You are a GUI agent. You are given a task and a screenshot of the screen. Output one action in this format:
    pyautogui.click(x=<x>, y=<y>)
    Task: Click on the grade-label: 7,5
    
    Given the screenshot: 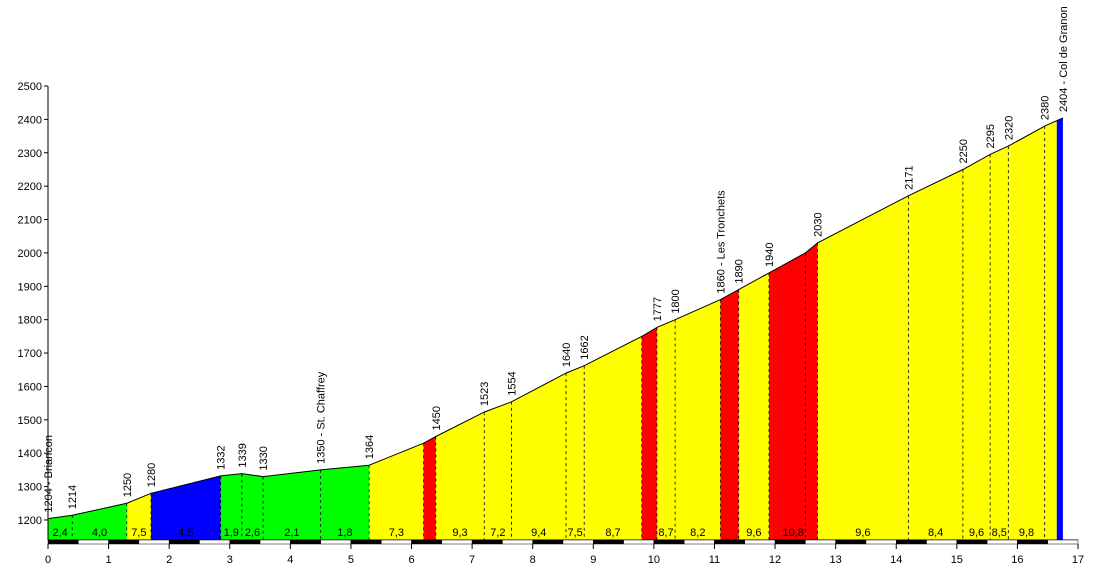 What is the action you would take?
    pyautogui.click(x=574, y=533)
    